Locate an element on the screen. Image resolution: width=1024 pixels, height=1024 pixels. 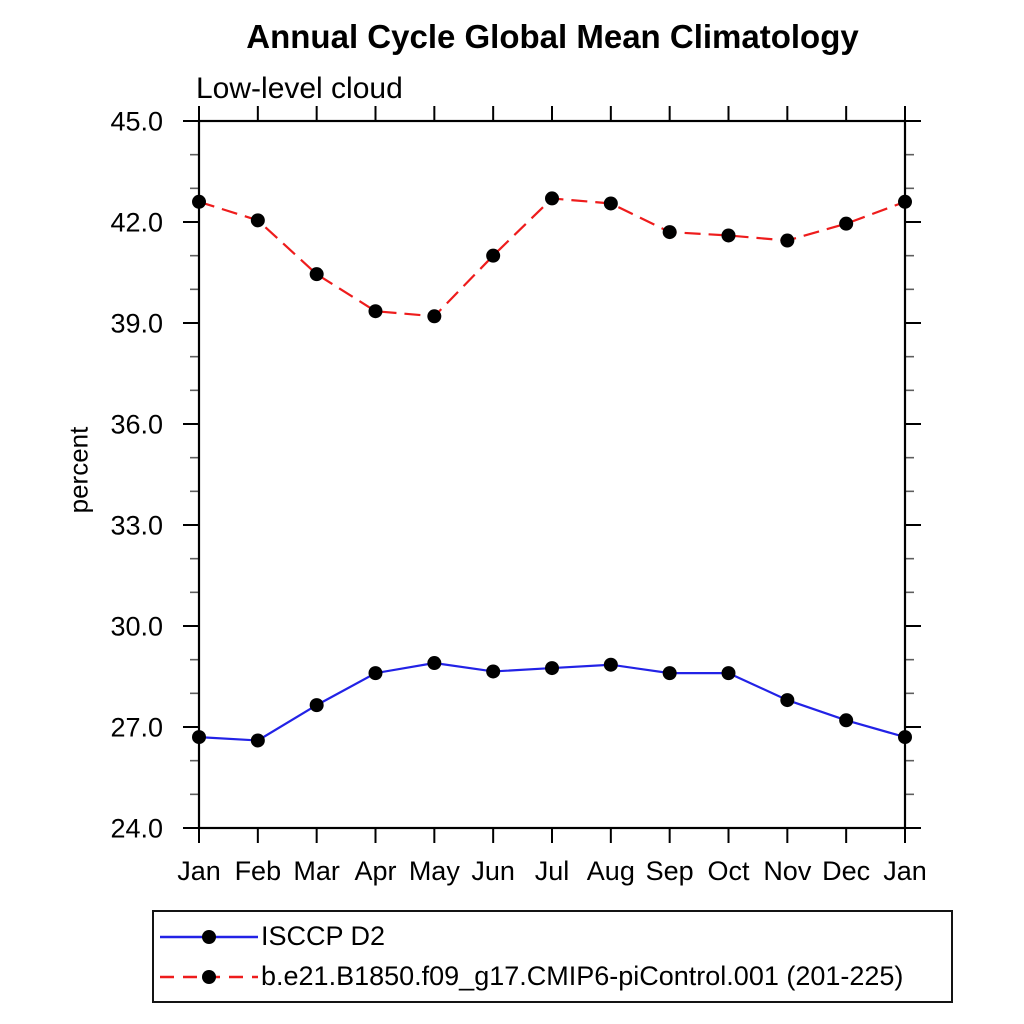
x-tick-label: Jul is located at coordinates (552, 871).